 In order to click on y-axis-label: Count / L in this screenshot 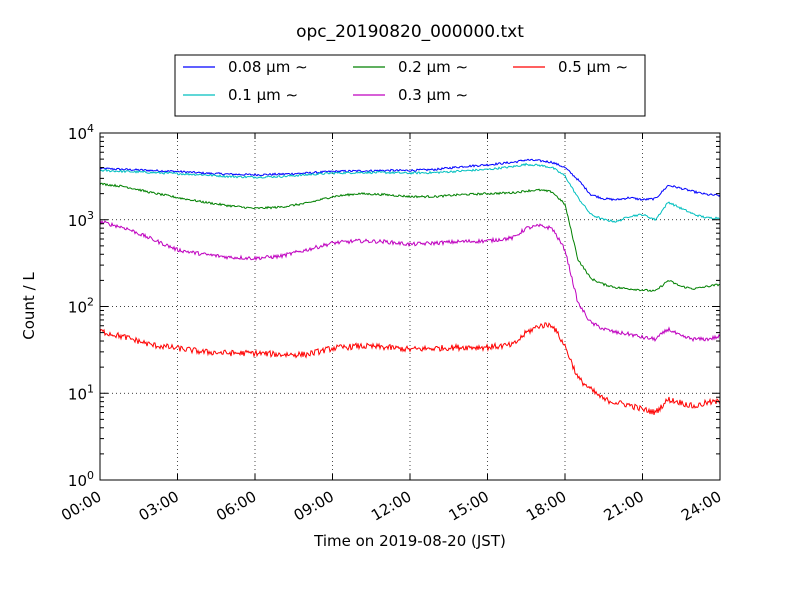, I will do `click(29, 306)`.